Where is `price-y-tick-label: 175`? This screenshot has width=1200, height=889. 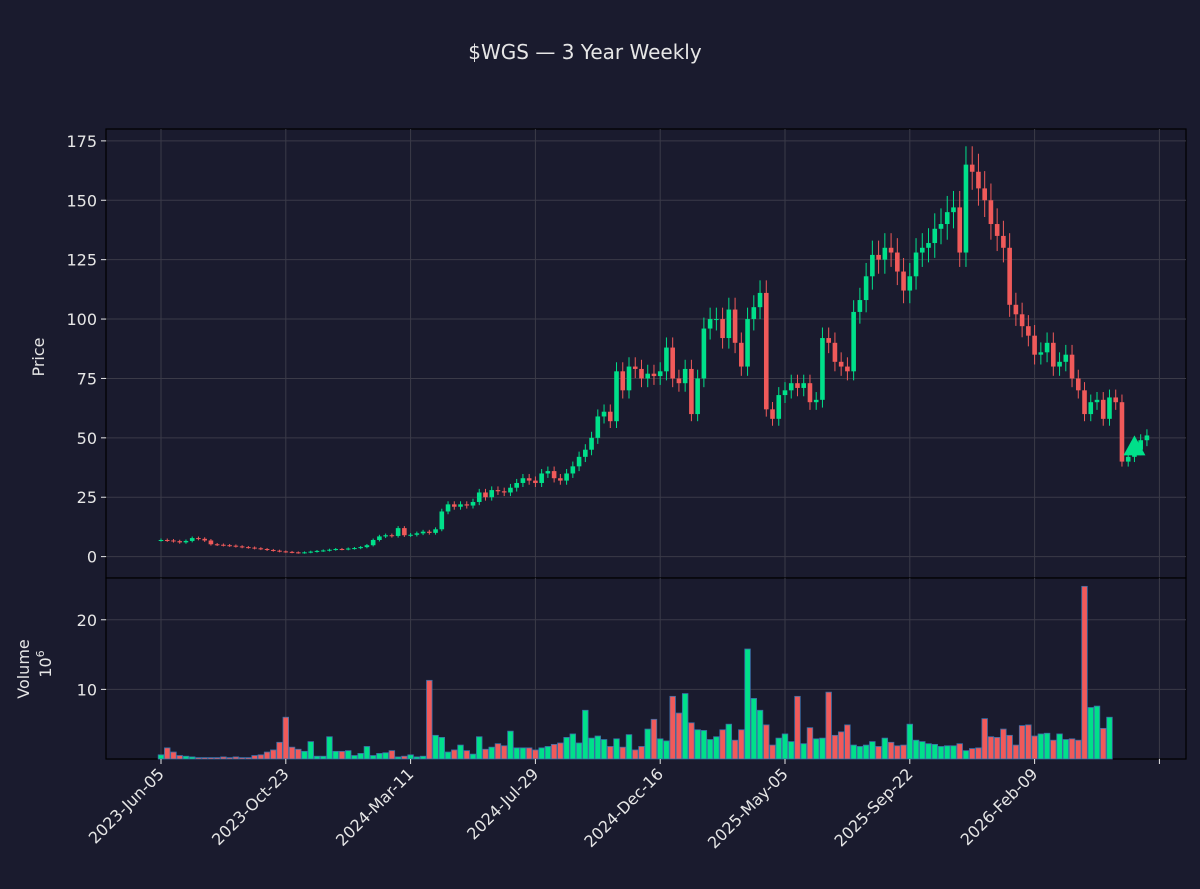 price-y-tick-label: 175 is located at coordinates (81, 141).